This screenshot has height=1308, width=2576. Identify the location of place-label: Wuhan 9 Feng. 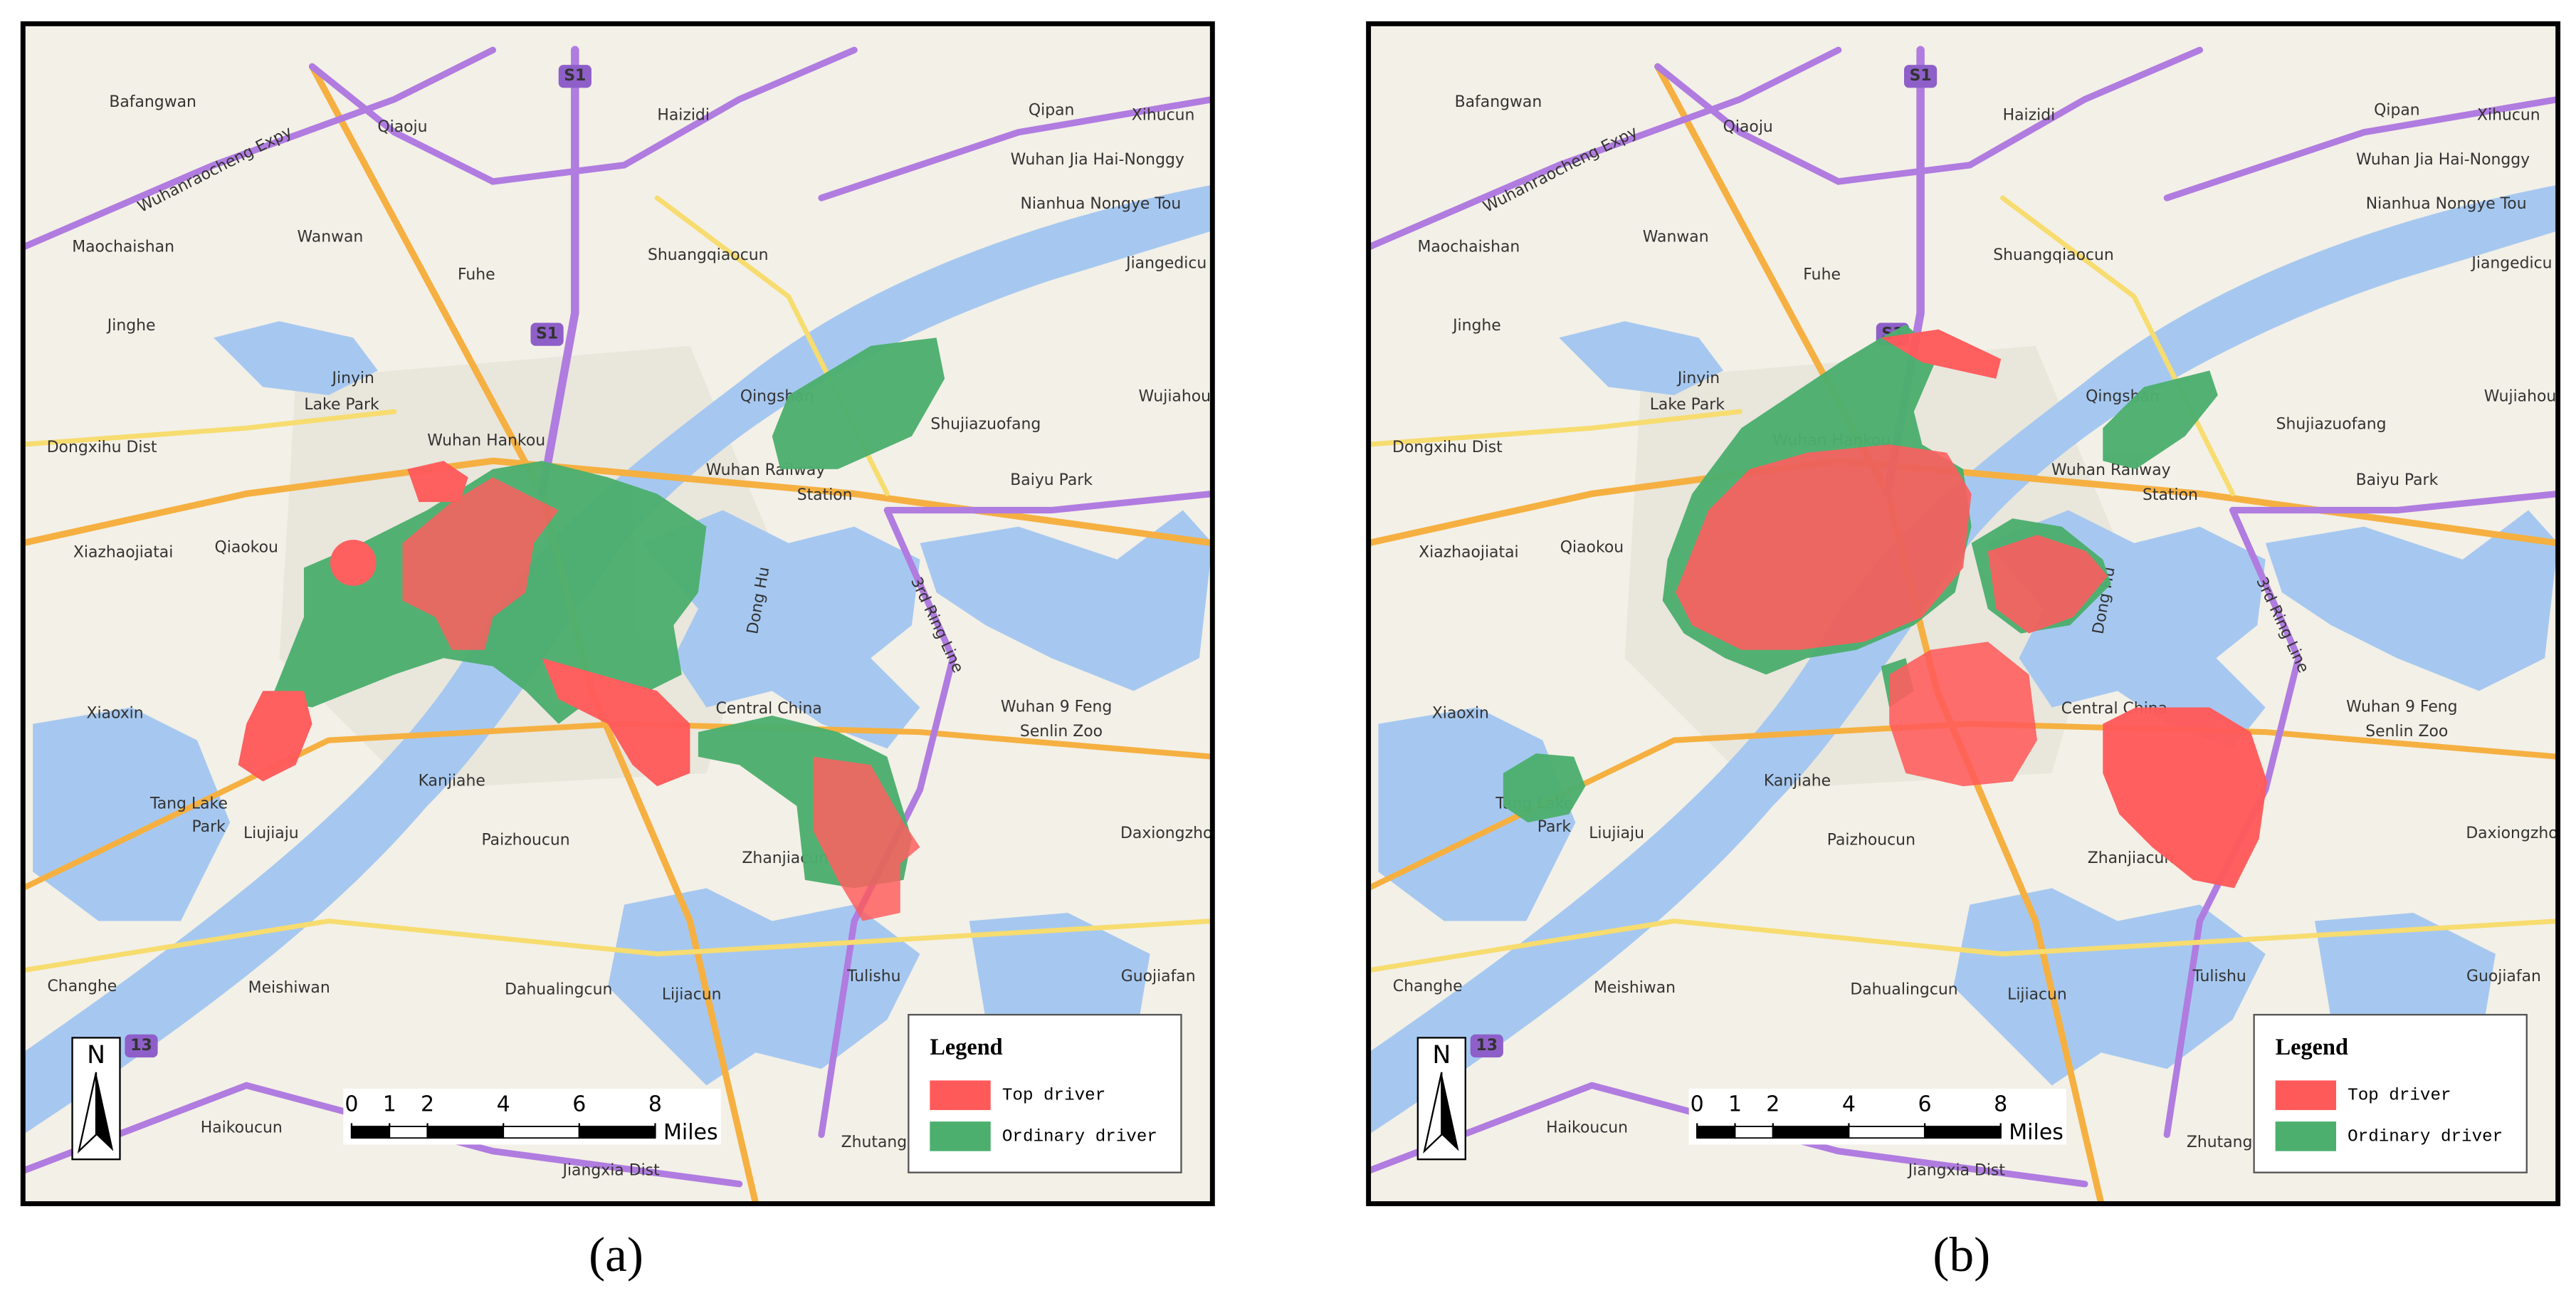
(1057, 707).